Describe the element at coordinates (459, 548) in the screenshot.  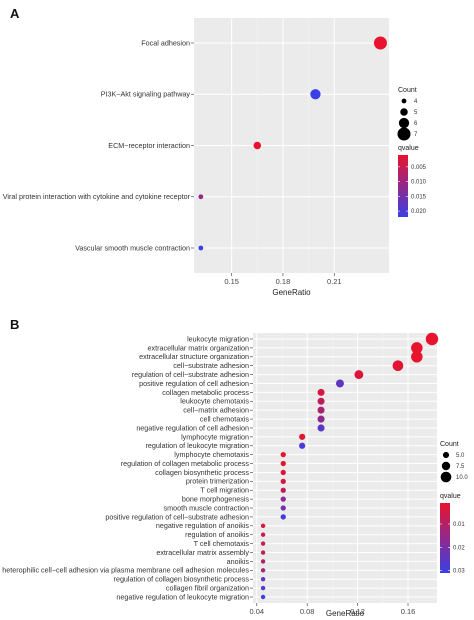
I see `color-legend-label: 0.02` at that location.